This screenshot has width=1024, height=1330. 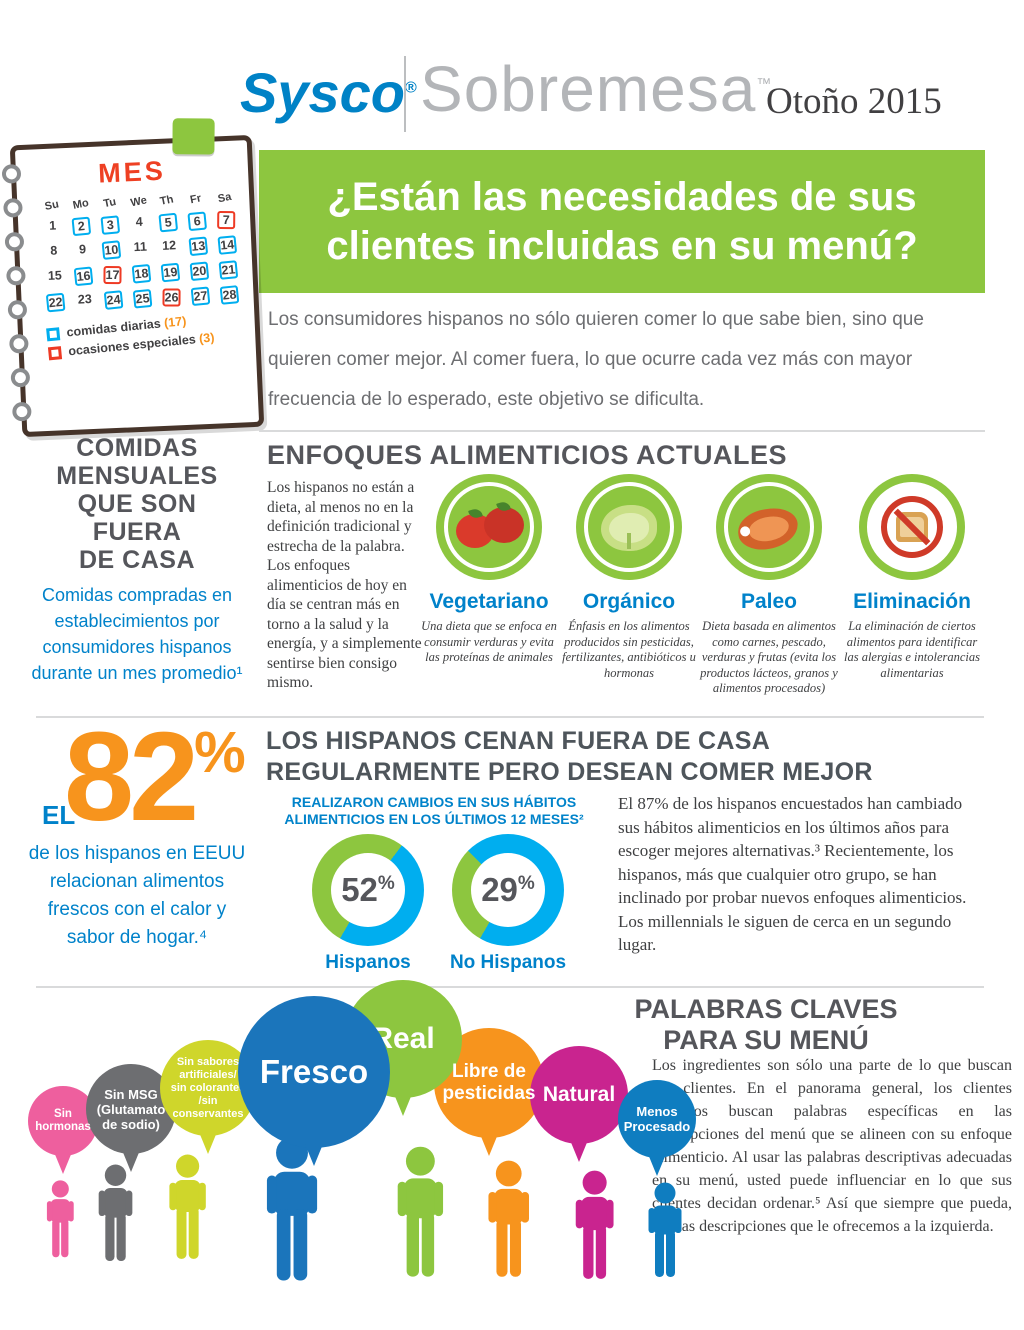 What do you see at coordinates (132, 172) in the screenshot?
I see `calendar-title: MES` at bounding box center [132, 172].